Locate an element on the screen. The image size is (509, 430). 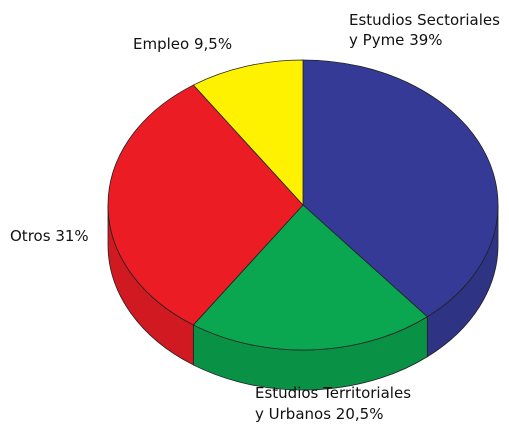
category-label: Empleo is located at coordinates (161, 44).